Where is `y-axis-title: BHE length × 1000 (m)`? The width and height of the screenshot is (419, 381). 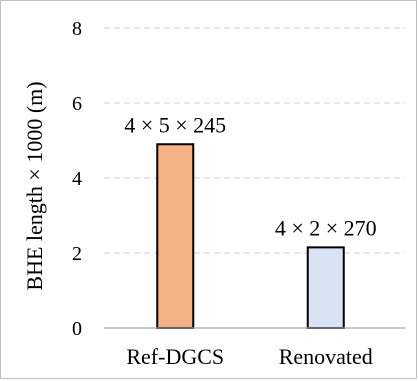
y-axis-title: BHE length × 1000 (m) is located at coordinates (34, 185).